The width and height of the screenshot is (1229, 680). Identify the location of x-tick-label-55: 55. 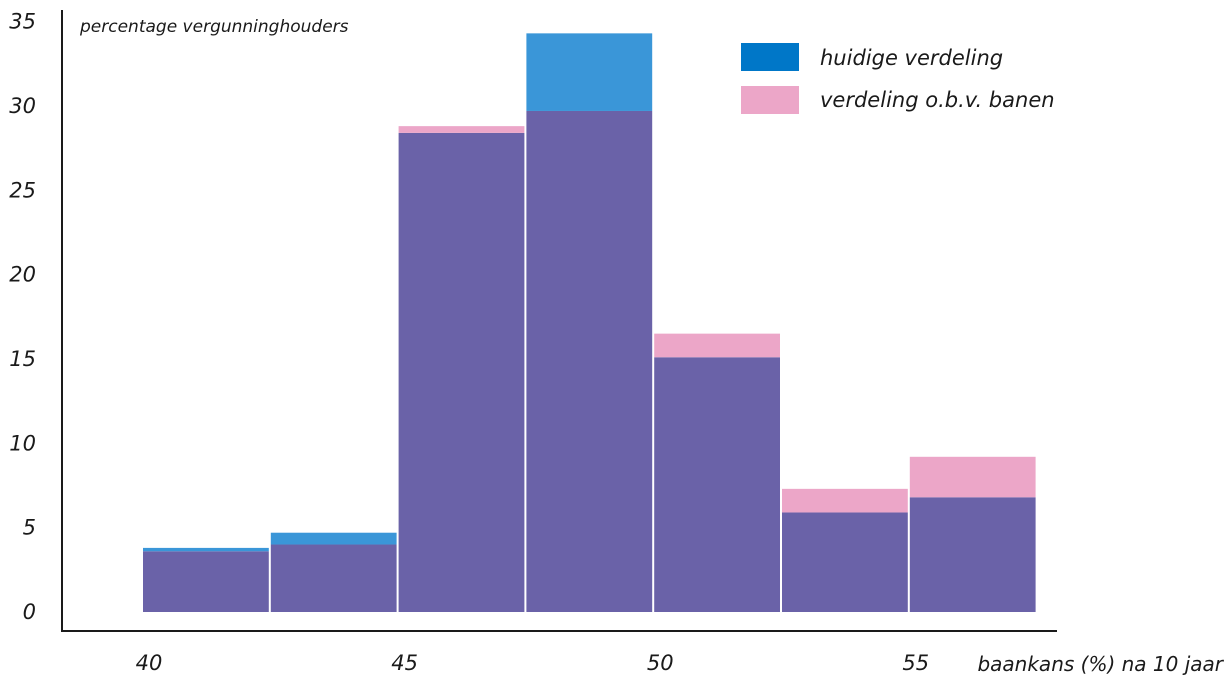
(915, 663).